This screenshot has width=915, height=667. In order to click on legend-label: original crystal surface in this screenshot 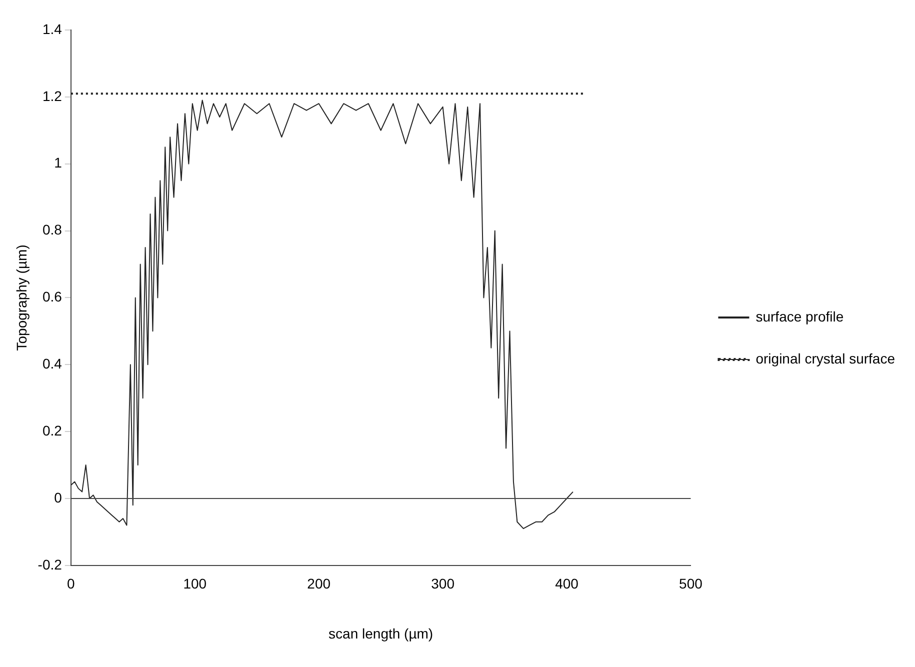, I will do `click(826, 358)`.